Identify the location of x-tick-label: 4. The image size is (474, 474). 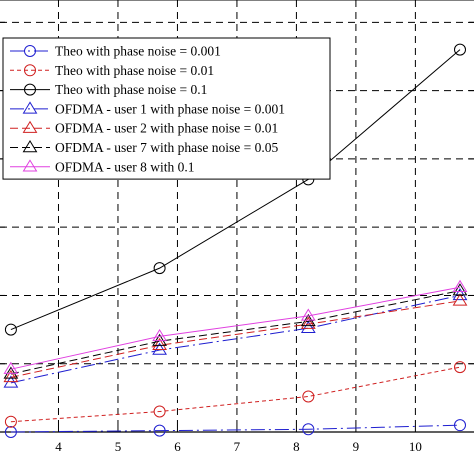
(58, 446).